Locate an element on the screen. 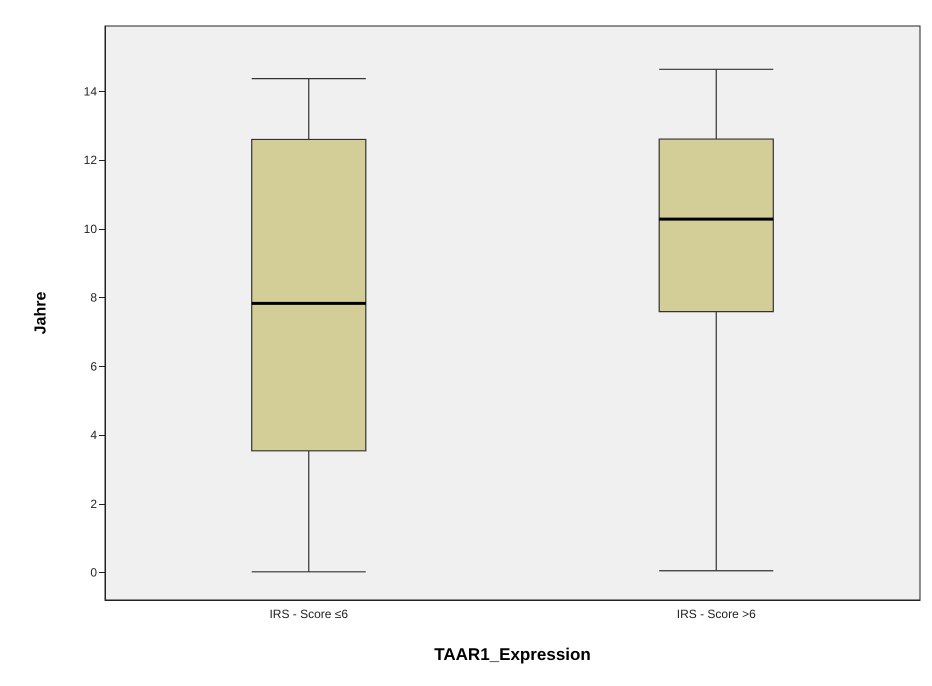 This screenshot has width=932, height=686. x-axis-title: TAAR1_Expression is located at coordinates (512, 654).